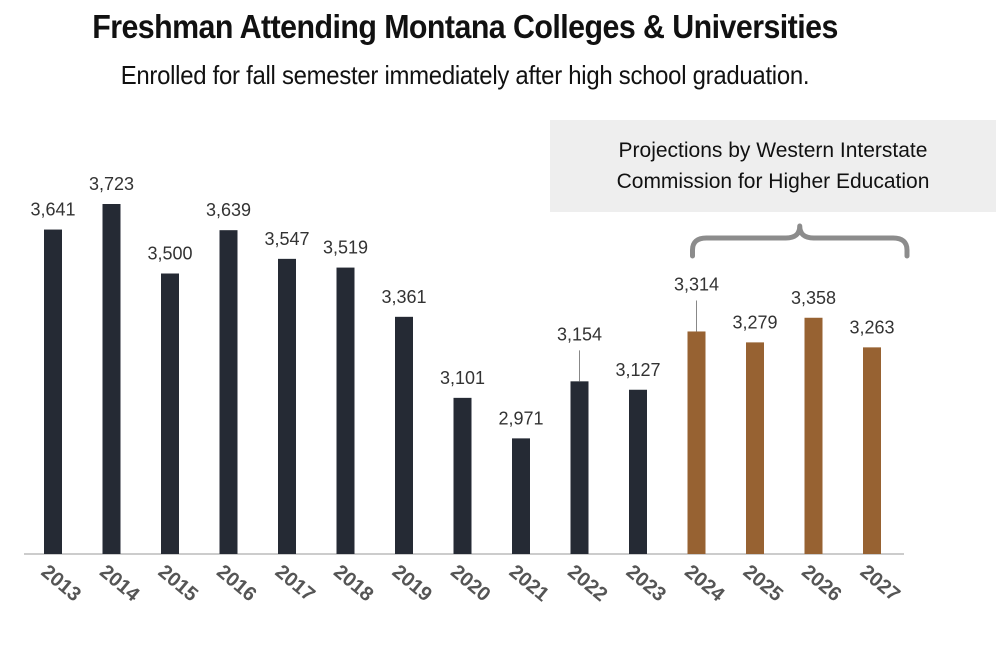 The height and width of the screenshot is (662, 1006). I want to click on x-tick-label-2018: 2018, so click(353, 583).